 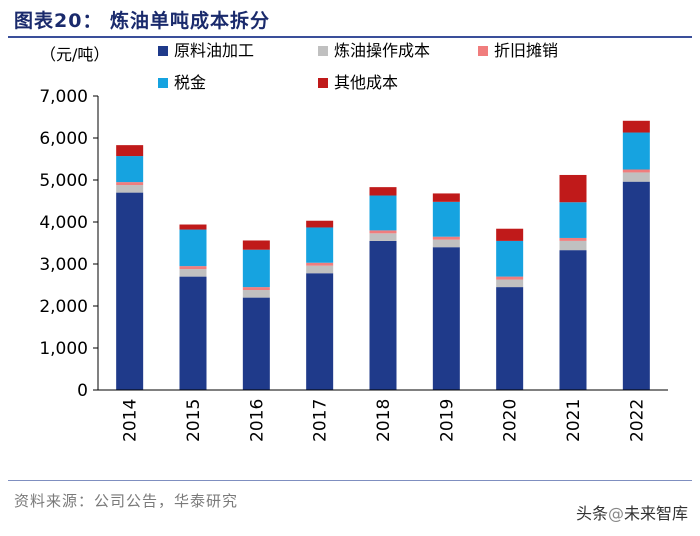 What do you see at coordinates (447, 420) in the screenshot?
I see `x-tick-label: 2019` at bounding box center [447, 420].